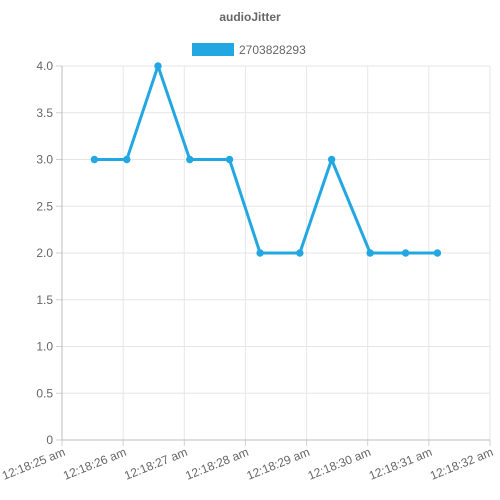  Describe the element at coordinates (44, 113) in the screenshot. I see `y-tick-label: 3.5` at that location.